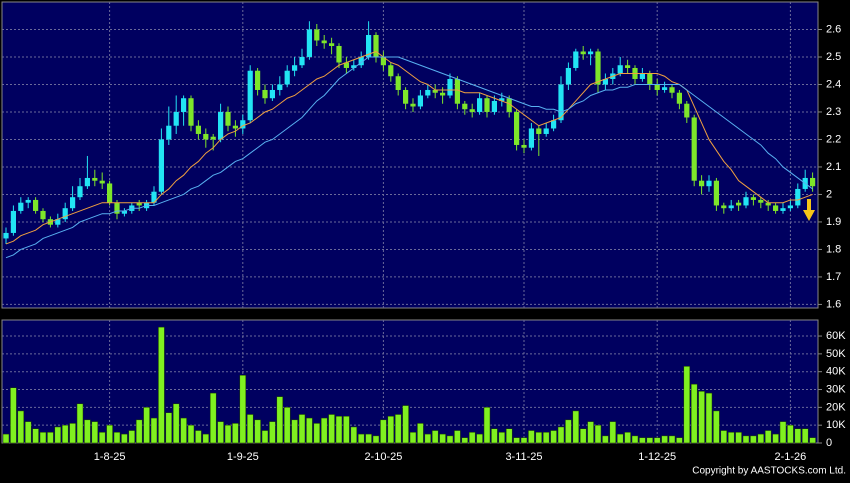  I want to click on y-tick-label: 1.7, so click(833, 277).